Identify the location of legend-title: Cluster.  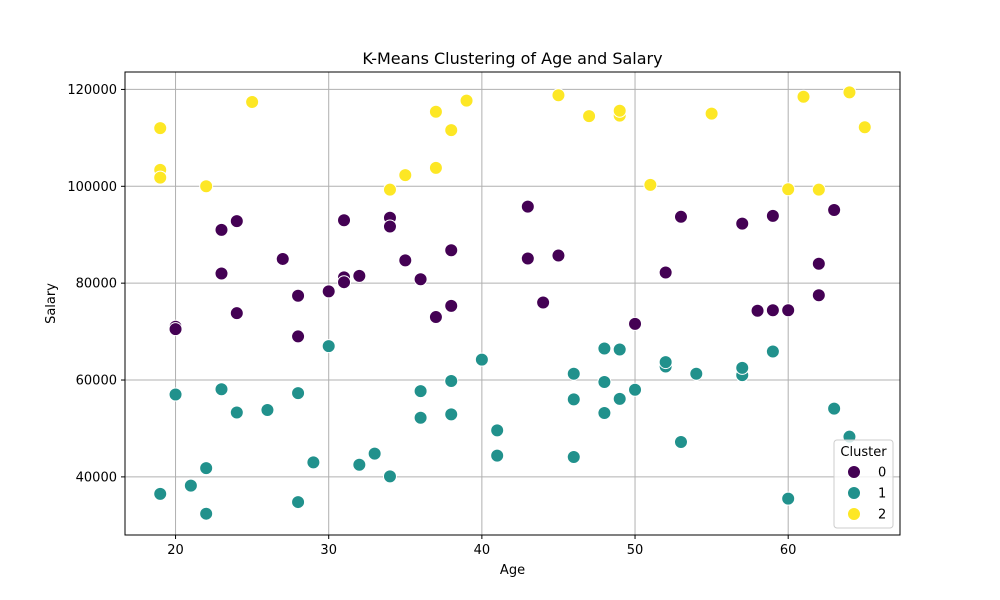
(863, 452).